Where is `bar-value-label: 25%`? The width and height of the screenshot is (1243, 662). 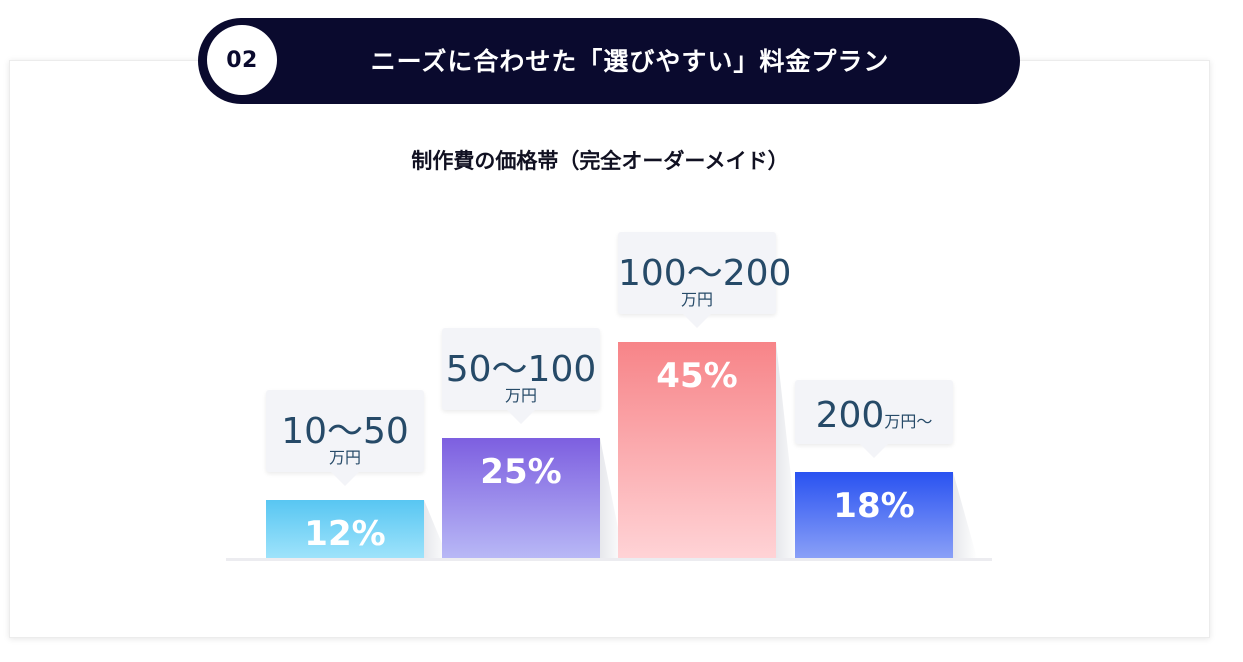
bar-value-label: 25% is located at coordinates (521, 472).